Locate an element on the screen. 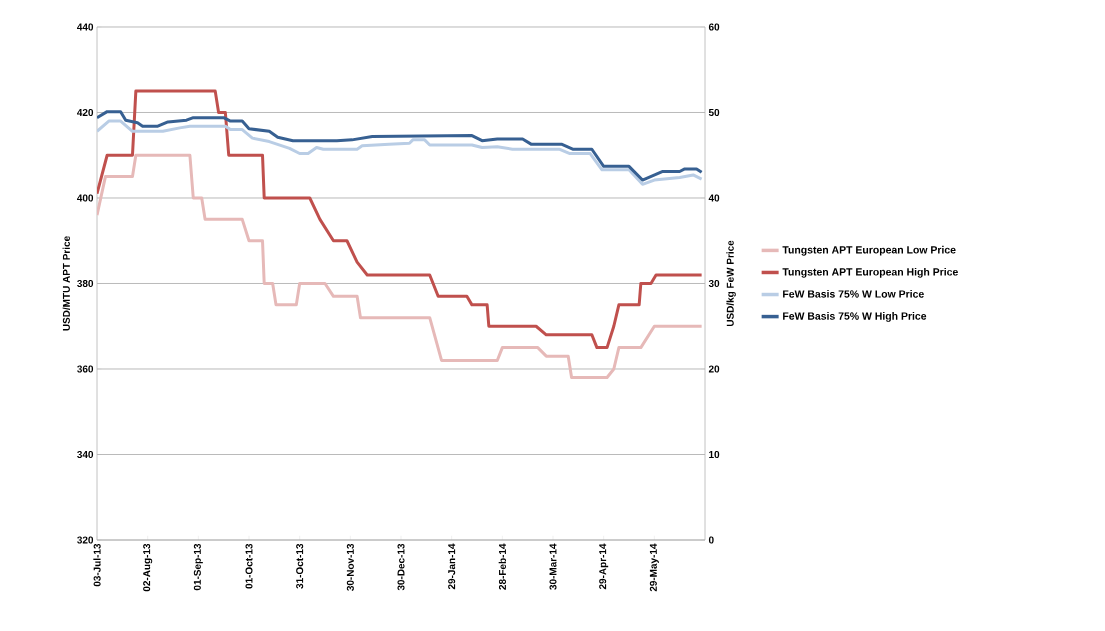  y2-tick-label: 40 is located at coordinates (714, 198).